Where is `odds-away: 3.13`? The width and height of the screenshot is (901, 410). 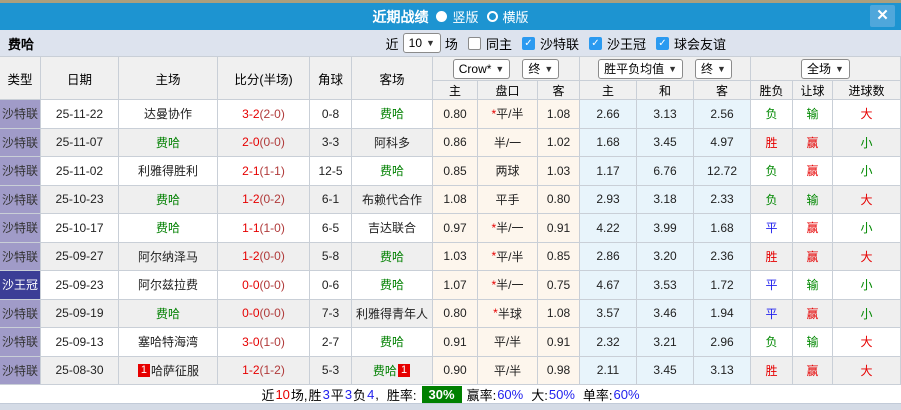 odds-away: 3.13 is located at coordinates (722, 370).